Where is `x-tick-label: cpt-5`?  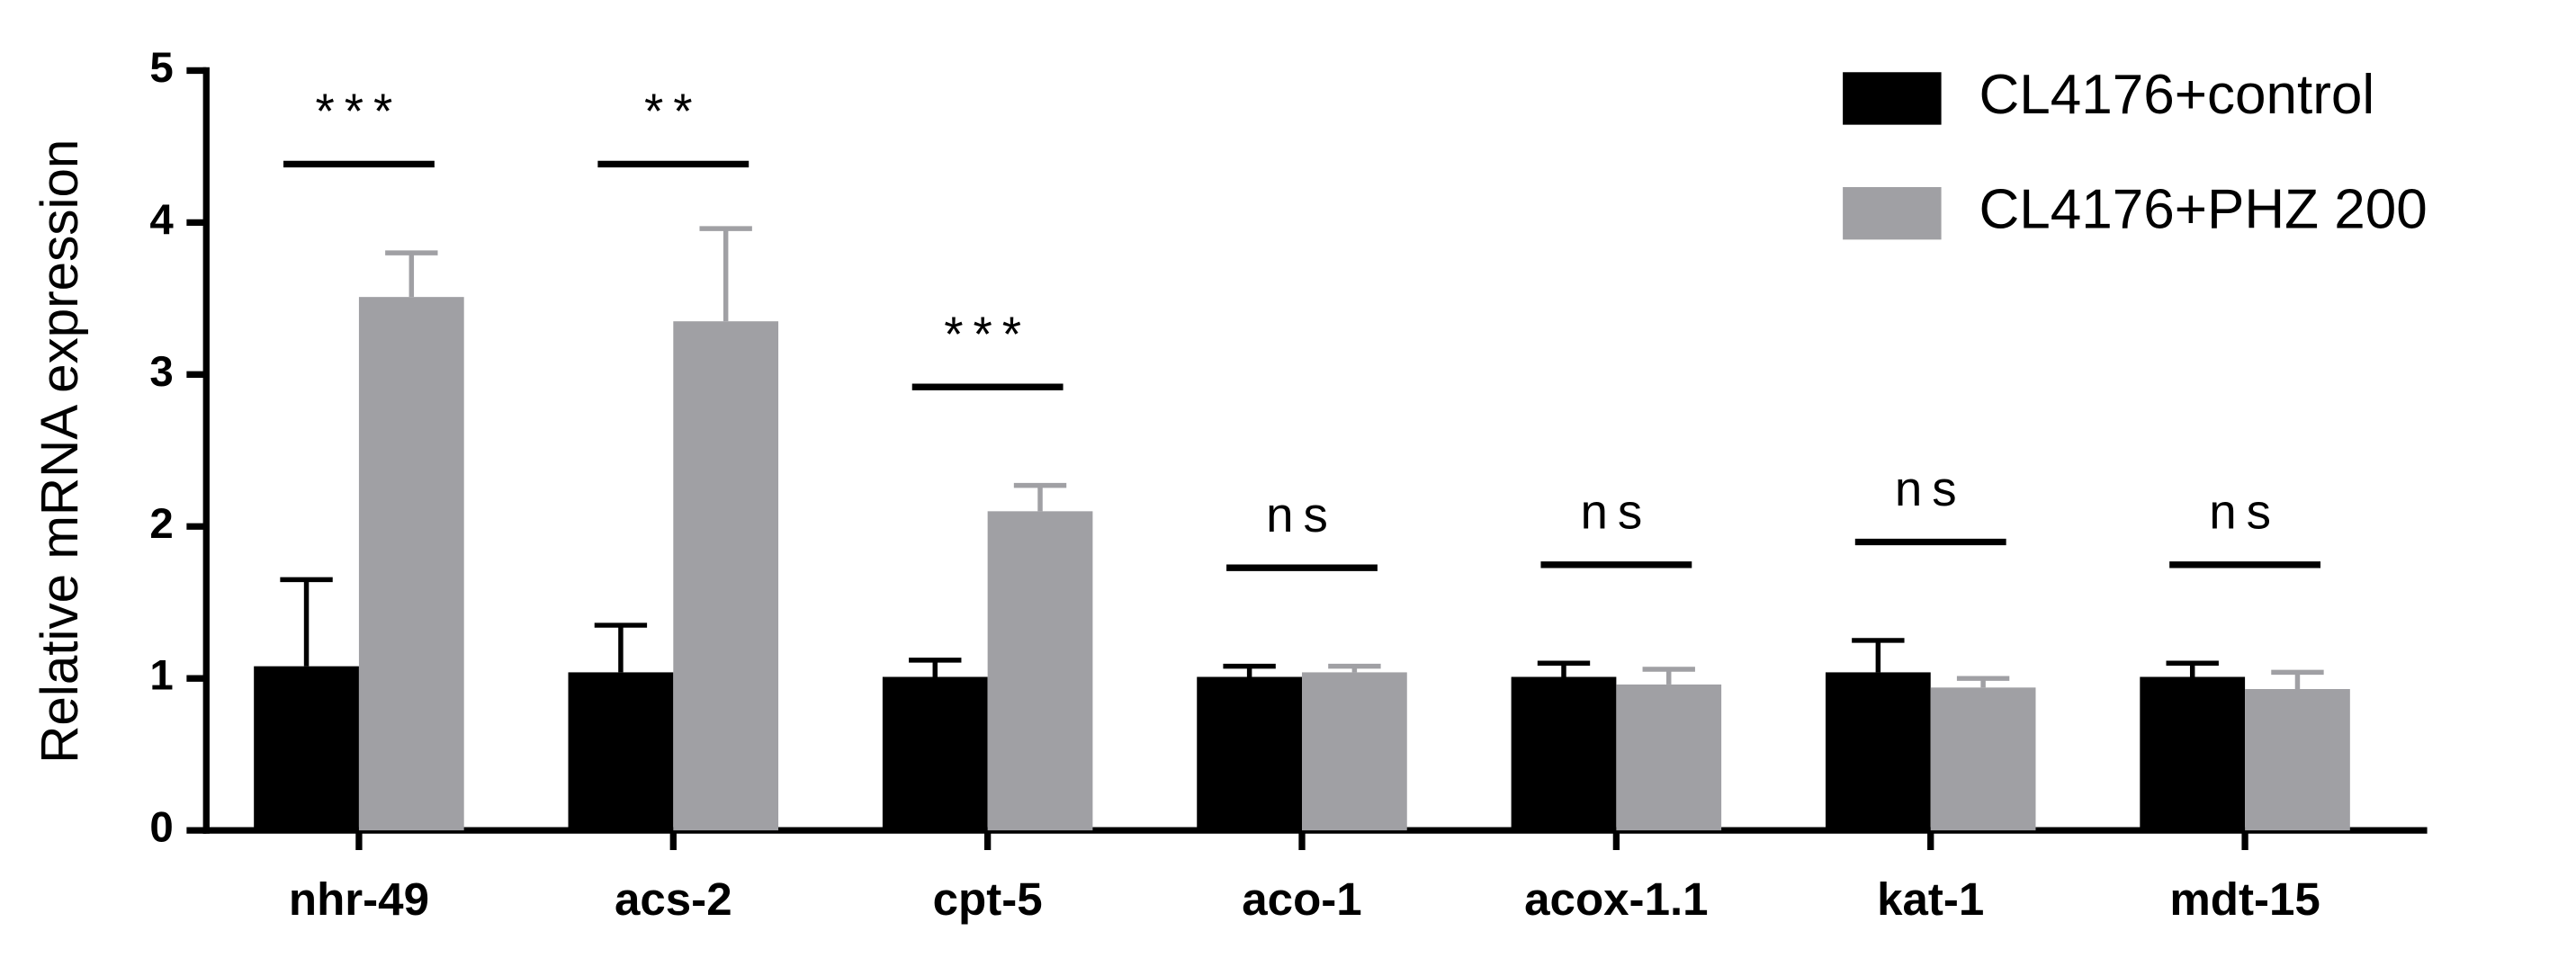
x-tick-label: cpt-5 is located at coordinates (988, 899).